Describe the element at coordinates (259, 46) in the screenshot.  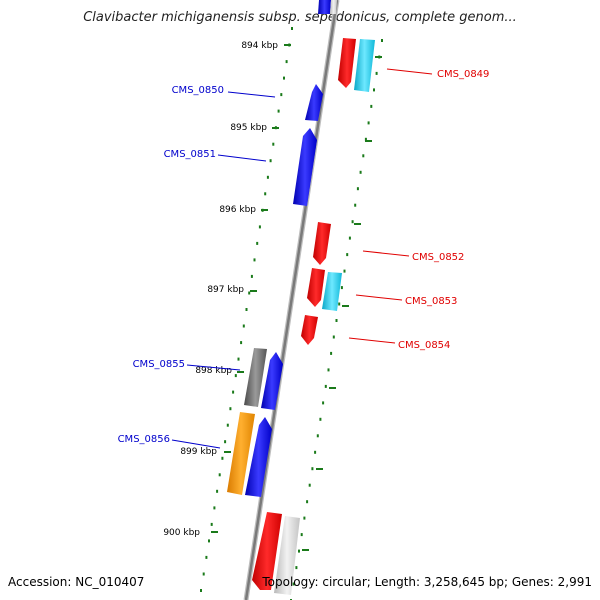
I see `ruler-label: 894 kbp` at that location.